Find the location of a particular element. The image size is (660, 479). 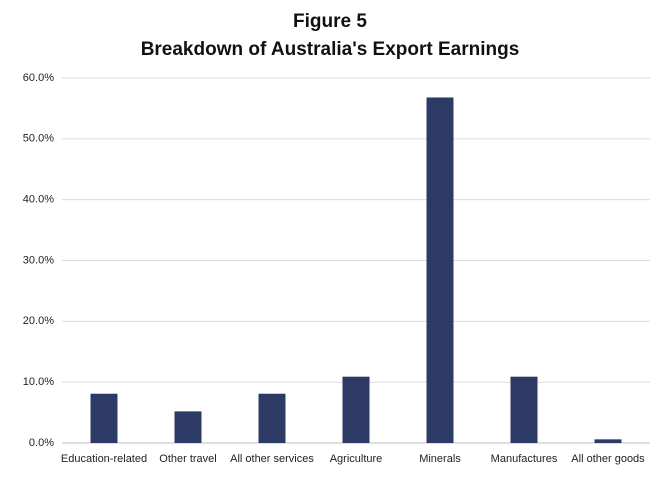

y-tick-label: 10.0% is located at coordinates (38, 382).